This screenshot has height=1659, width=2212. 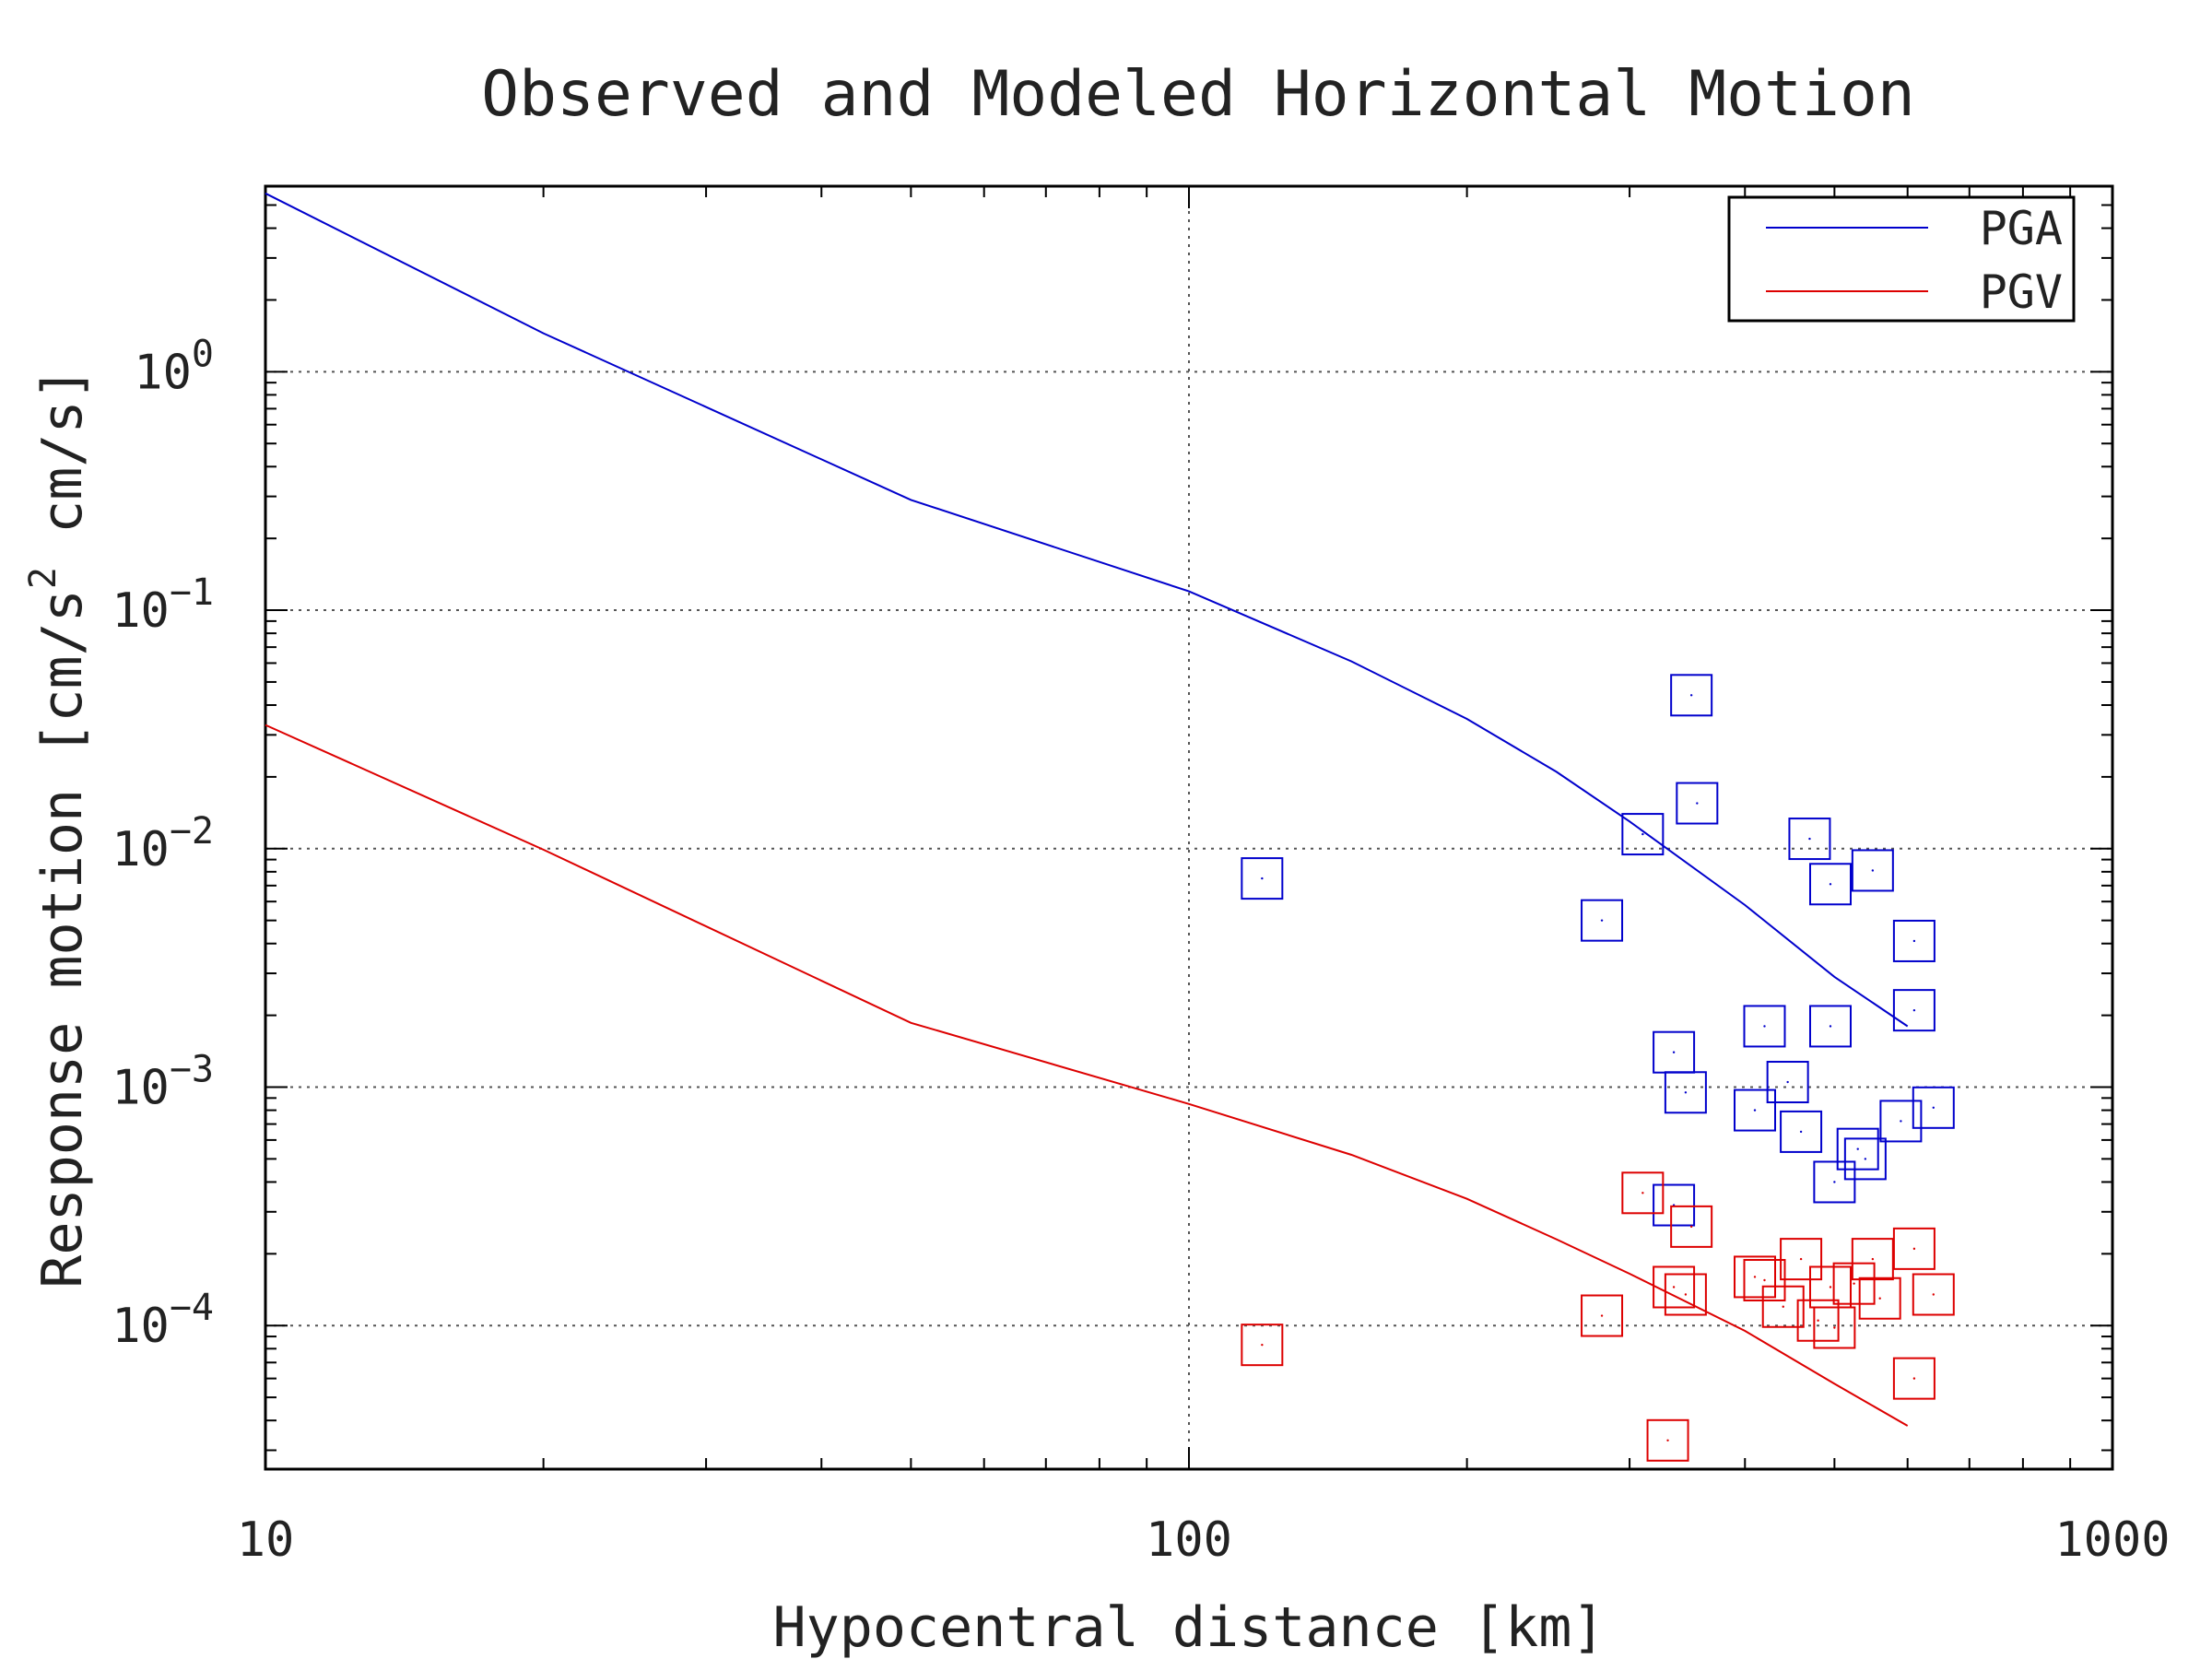 What do you see at coordinates (163, 1082) in the screenshot?
I see `y-tick-label: 10⁻³` at bounding box center [163, 1082].